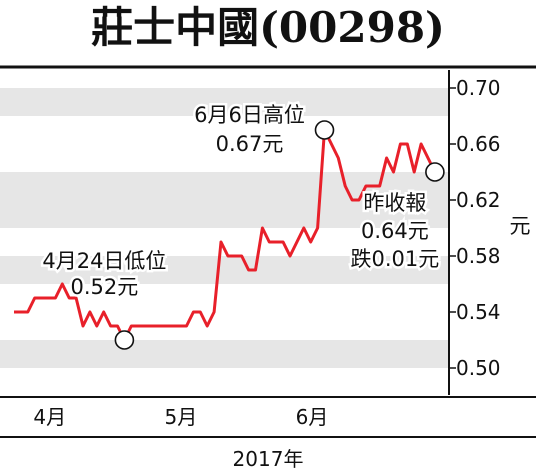  I want to click on y-tick-label: 0.66, so click(478, 144).